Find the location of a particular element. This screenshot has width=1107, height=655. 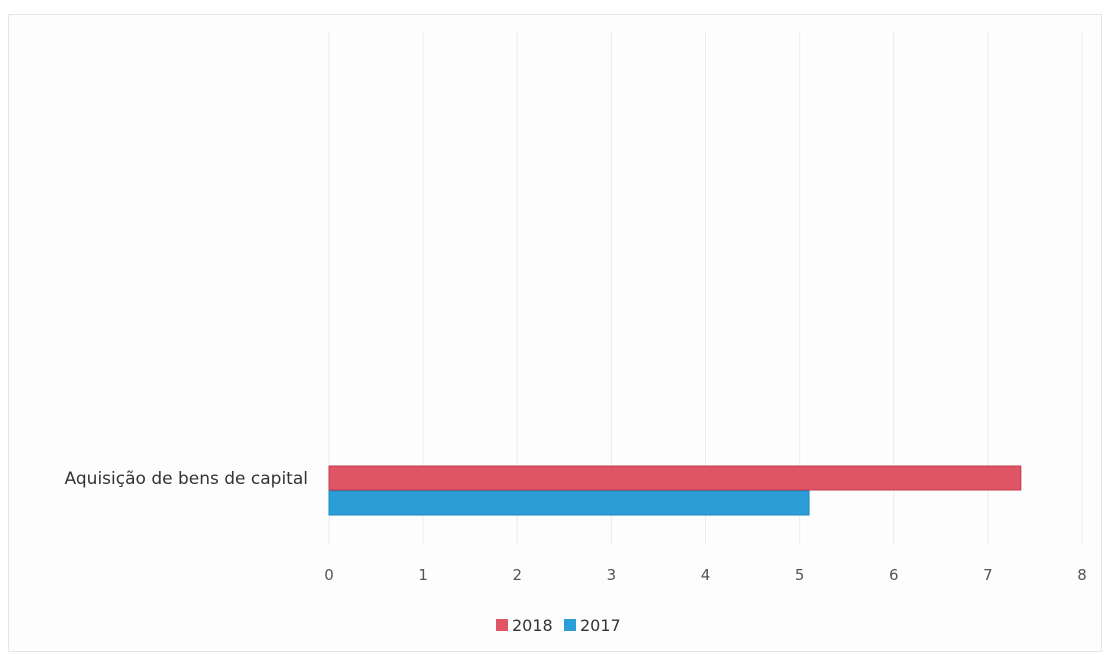

x-tick-label-6: 6 is located at coordinates (894, 575).